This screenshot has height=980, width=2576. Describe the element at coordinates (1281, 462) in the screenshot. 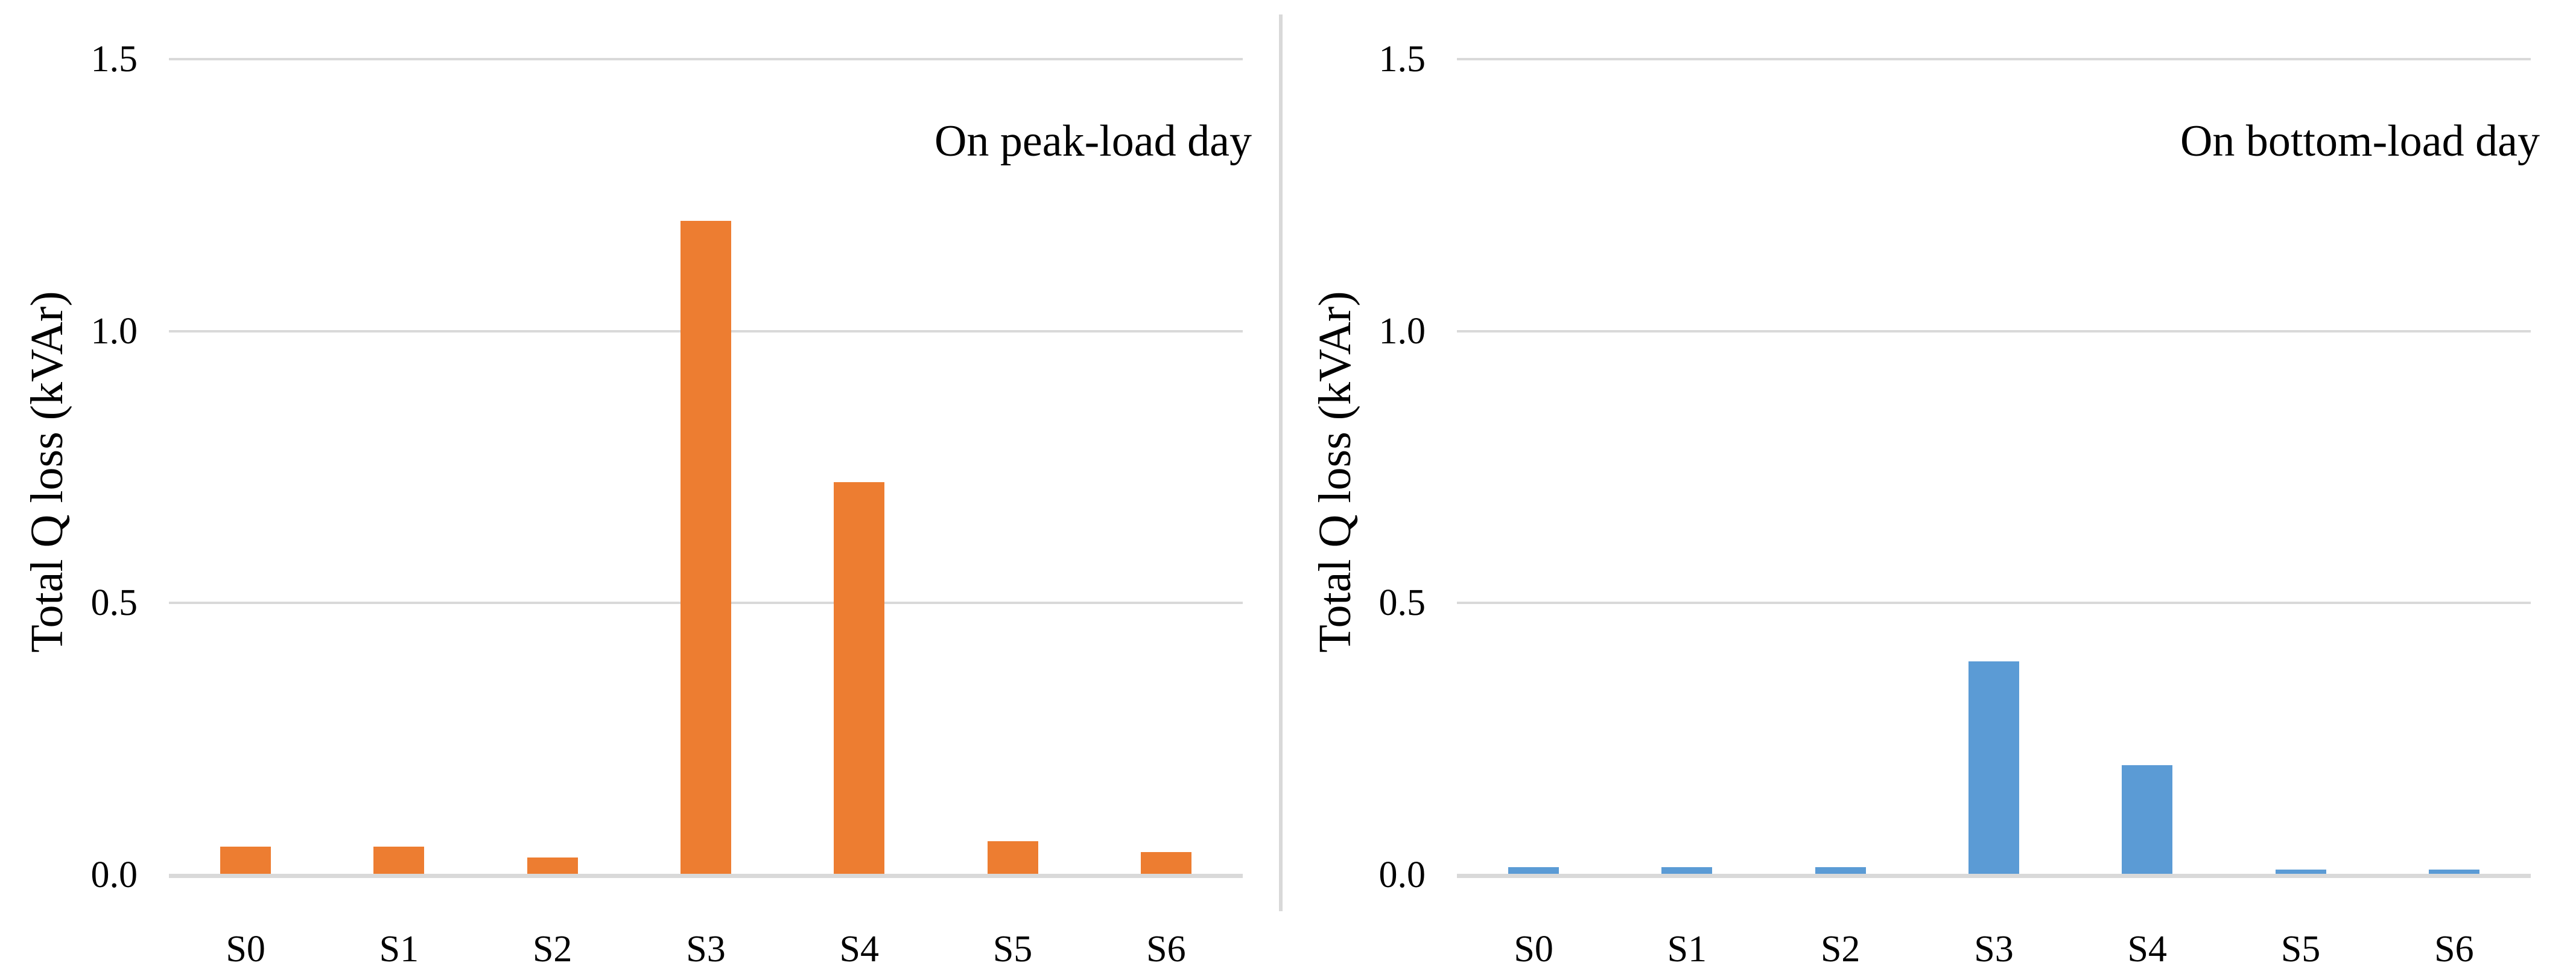

I see `panel-divider-line` at that location.